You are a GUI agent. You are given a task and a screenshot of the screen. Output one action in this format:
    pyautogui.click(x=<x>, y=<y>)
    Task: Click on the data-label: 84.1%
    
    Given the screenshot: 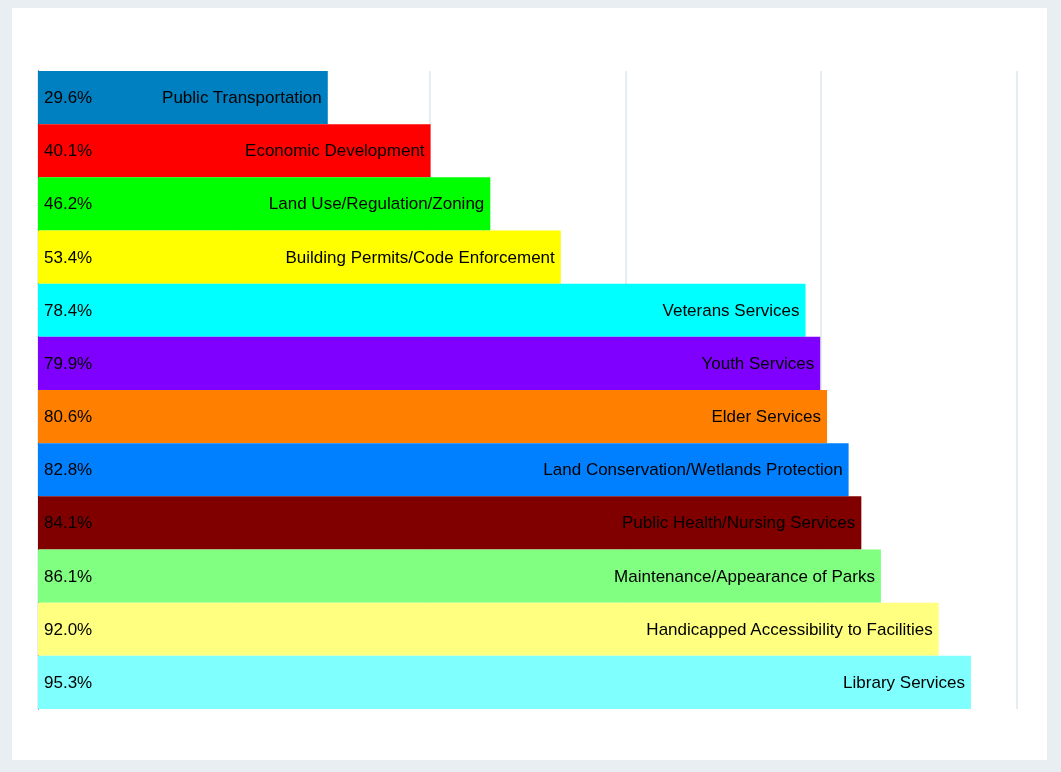 What is the action you would take?
    pyautogui.click(x=68, y=523)
    